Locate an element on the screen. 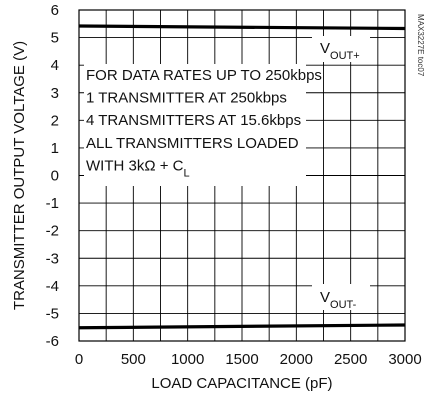 This screenshot has height=403, width=424. y-tick-label: 2 is located at coordinates (55, 120).